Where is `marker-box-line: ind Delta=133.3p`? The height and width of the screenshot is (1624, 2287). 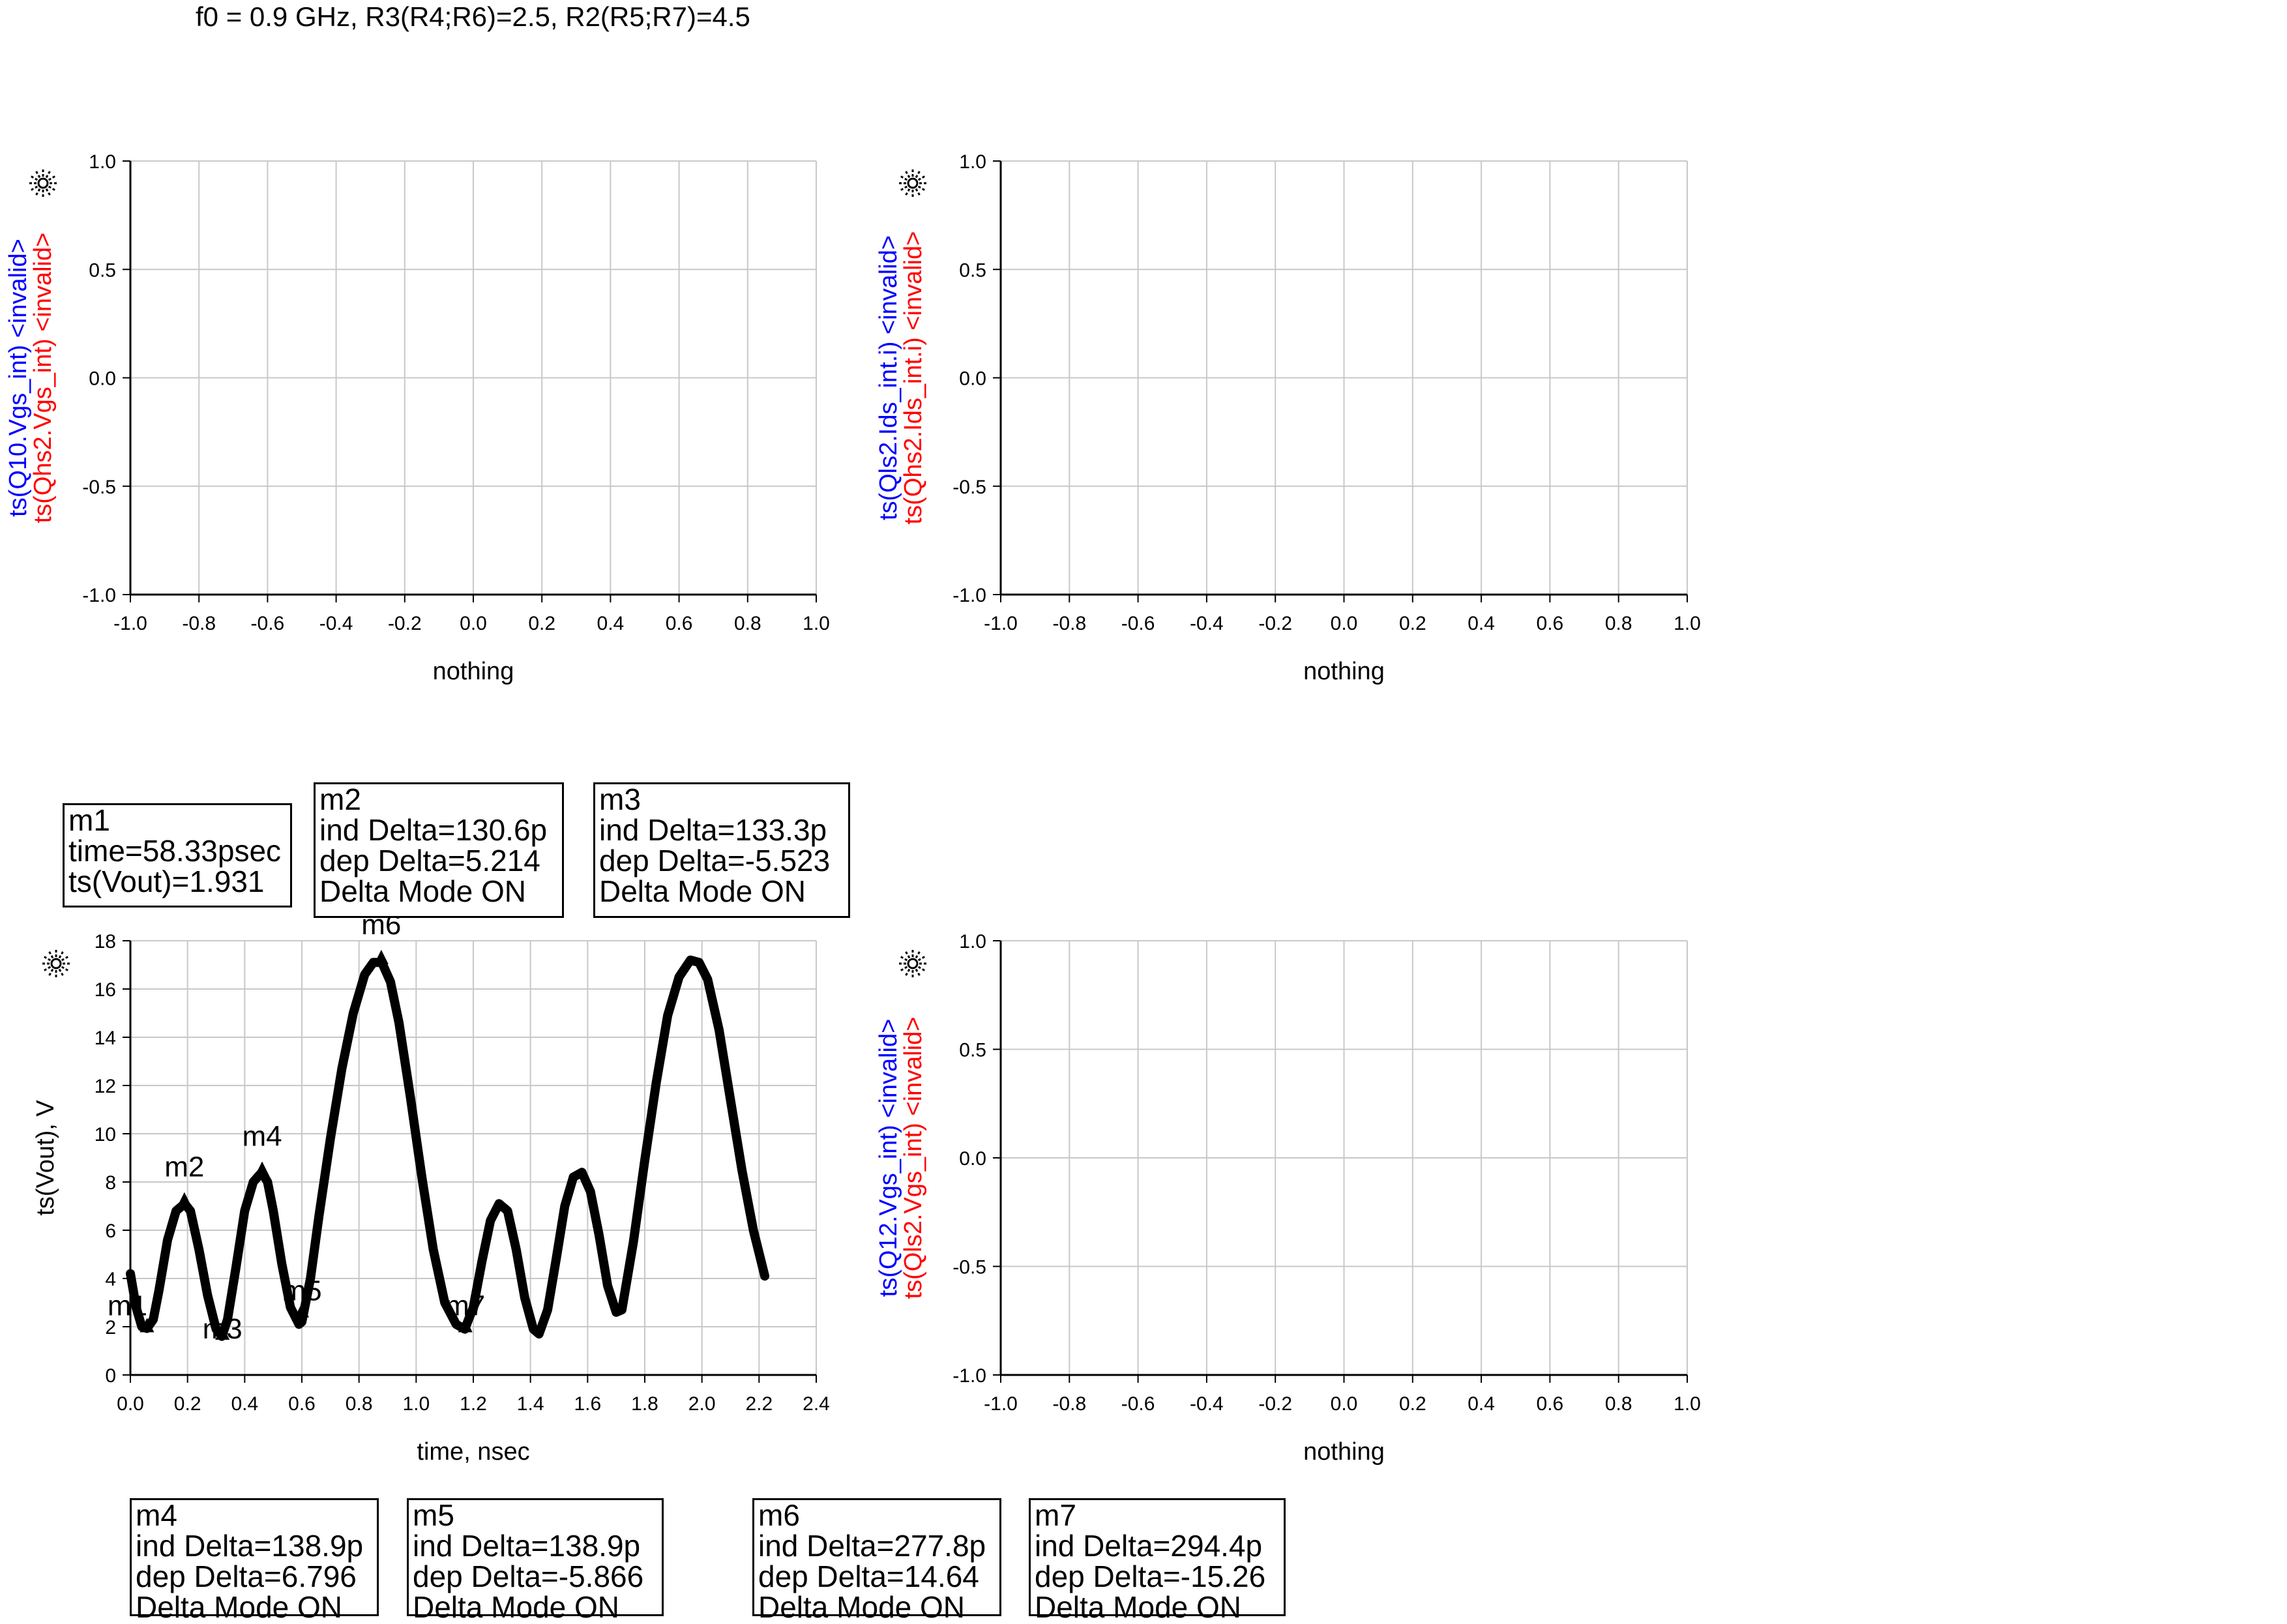
marker-box-line: ind Delta=133.3p is located at coordinates (713, 830).